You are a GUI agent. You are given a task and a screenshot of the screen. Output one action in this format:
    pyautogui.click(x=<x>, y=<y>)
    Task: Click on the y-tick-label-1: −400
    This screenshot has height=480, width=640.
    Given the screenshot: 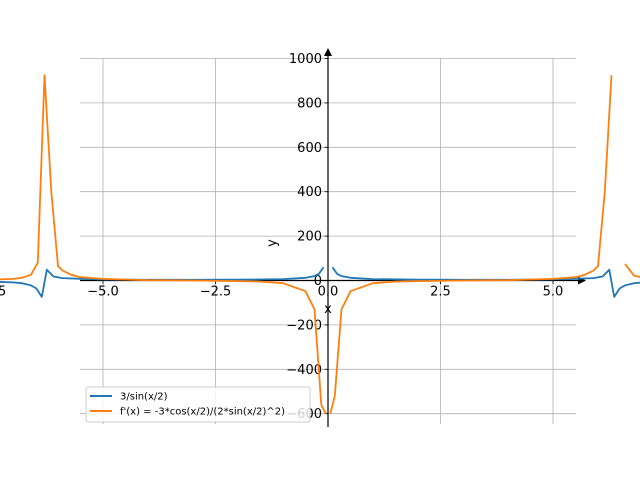 What is the action you would take?
    pyautogui.click(x=304, y=370)
    